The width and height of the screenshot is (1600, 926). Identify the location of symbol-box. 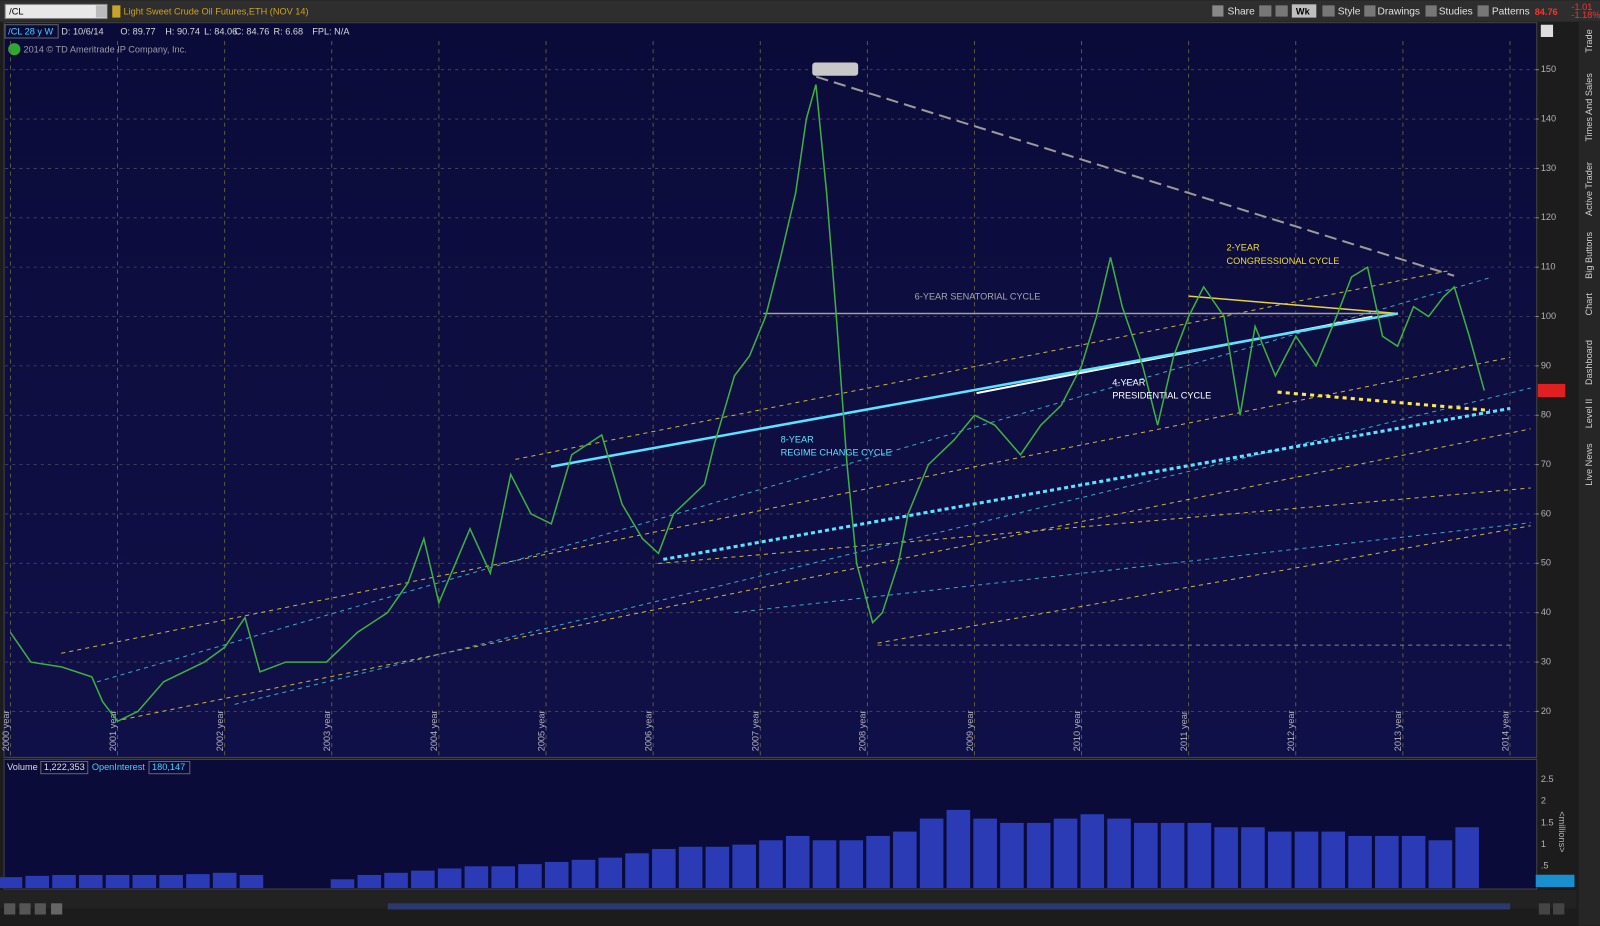
(56, 11).